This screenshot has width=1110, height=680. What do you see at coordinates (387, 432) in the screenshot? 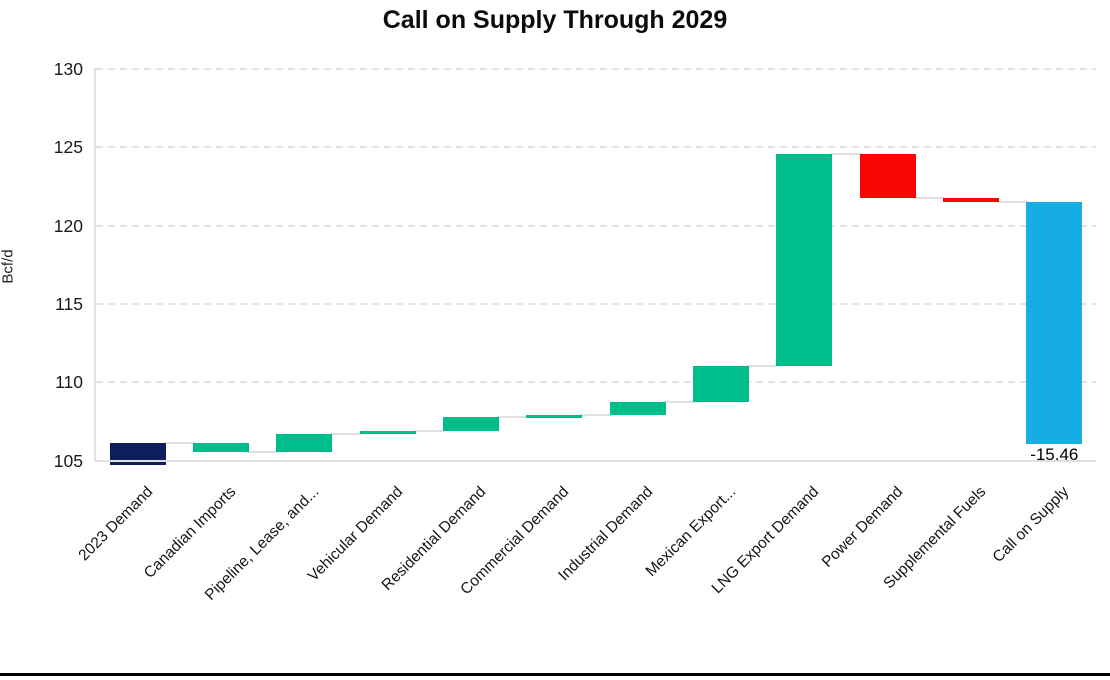
I see `waterfall-bar-vehicular-demand` at bounding box center [387, 432].